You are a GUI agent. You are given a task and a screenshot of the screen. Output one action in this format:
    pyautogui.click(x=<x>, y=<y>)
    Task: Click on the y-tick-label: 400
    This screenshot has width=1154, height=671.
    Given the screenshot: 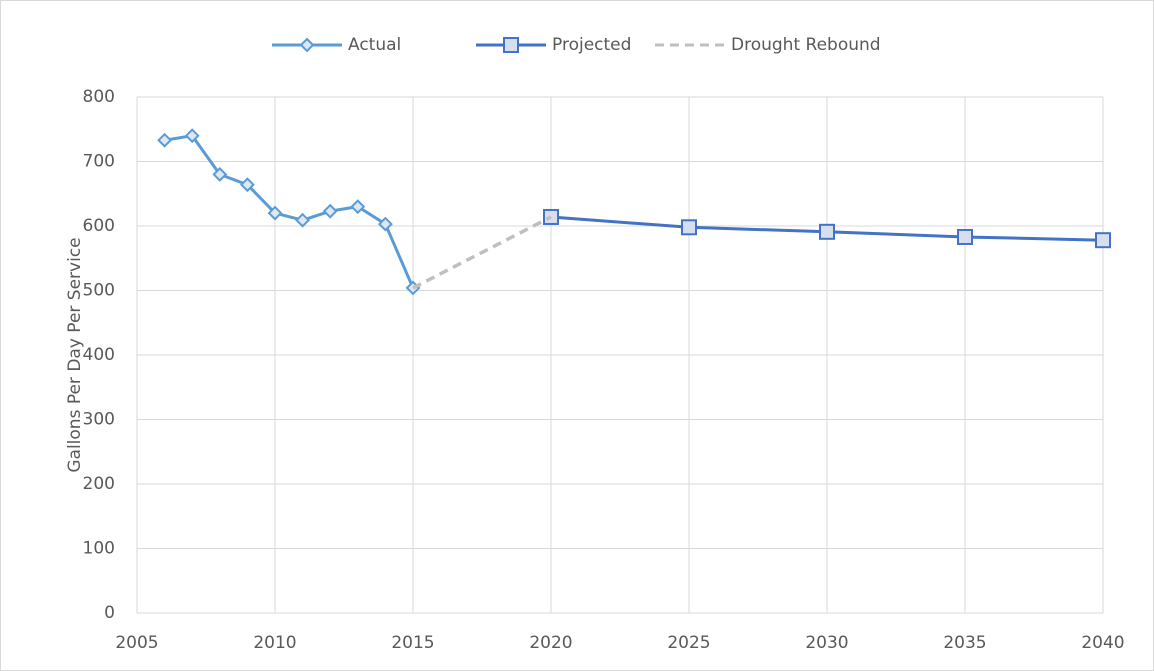 What is the action you would take?
    pyautogui.click(x=99, y=355)
    